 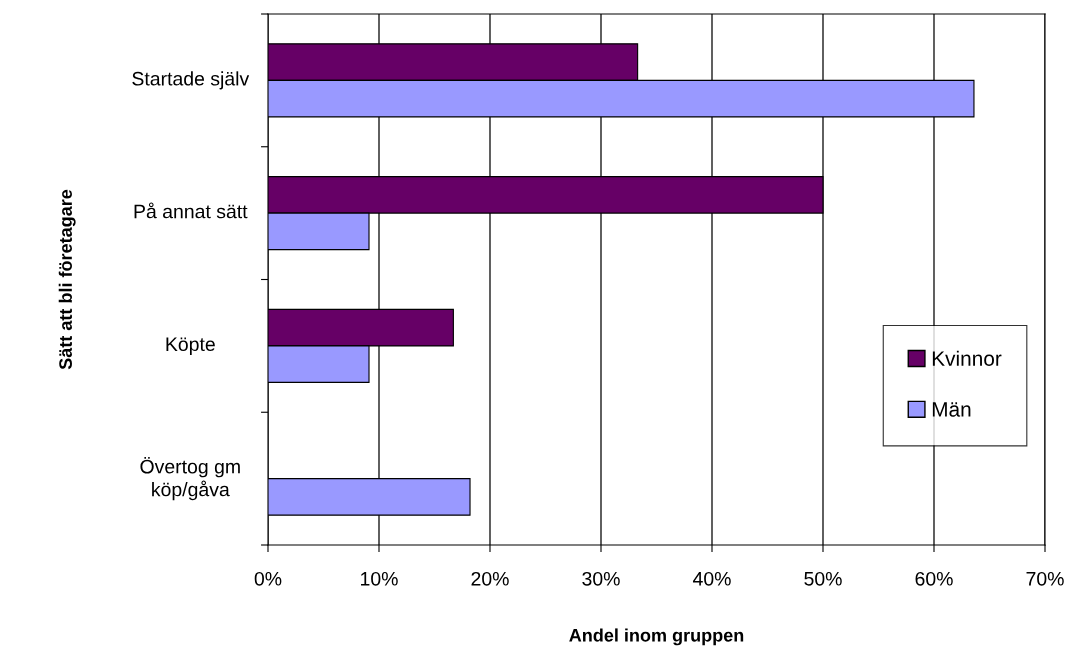 What do you see at coordinates (823, 578) in the screenshot?
I see `x-tick-label: 50%` at bounding box center [823, 578].